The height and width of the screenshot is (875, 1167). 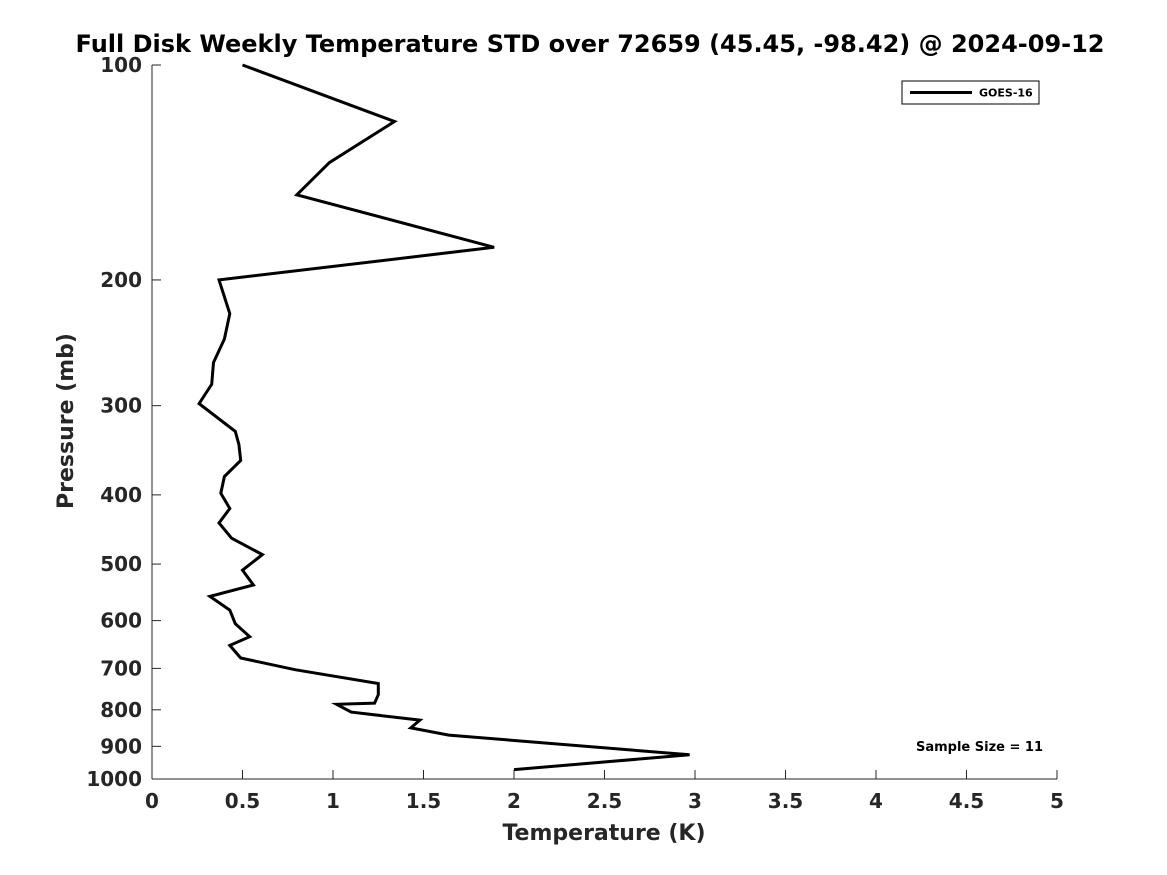 What do you see at coordinates (121, 280) in the screenshot?
I see `y-tick-label: 200` at bounding box center [121, 280].